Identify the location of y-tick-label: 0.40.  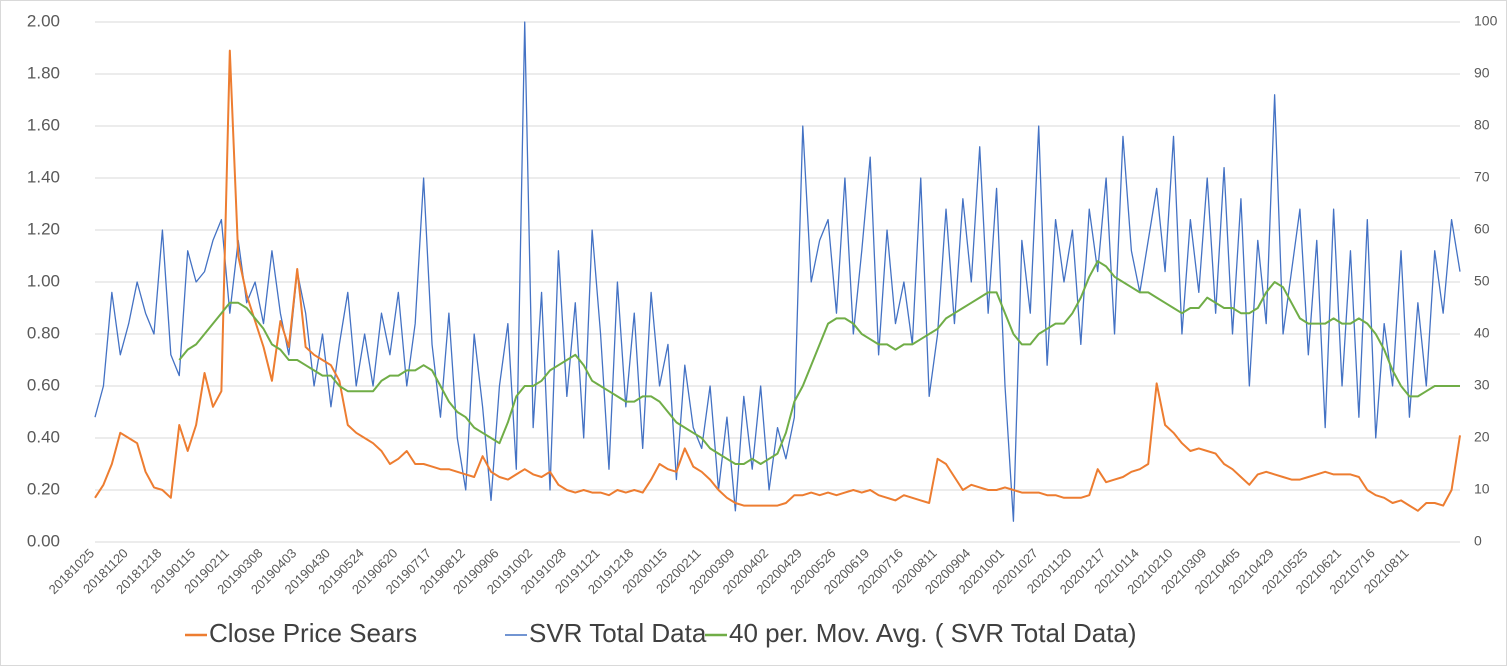
(43, 436).